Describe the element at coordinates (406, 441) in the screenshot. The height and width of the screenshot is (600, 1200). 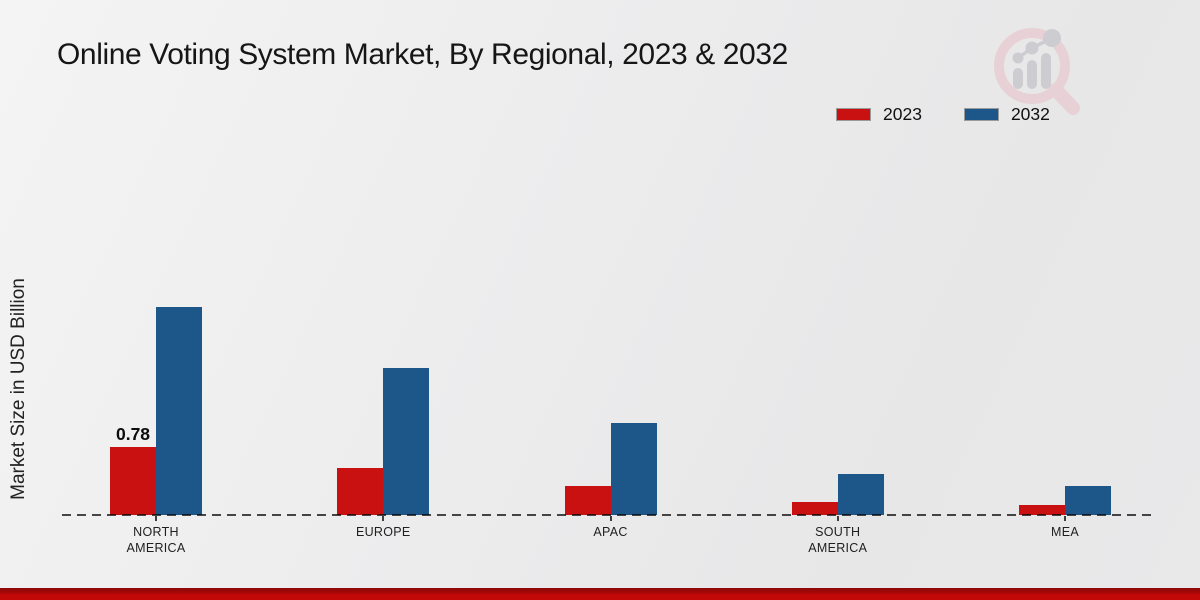
I see `bar-2032-europe` at that location.